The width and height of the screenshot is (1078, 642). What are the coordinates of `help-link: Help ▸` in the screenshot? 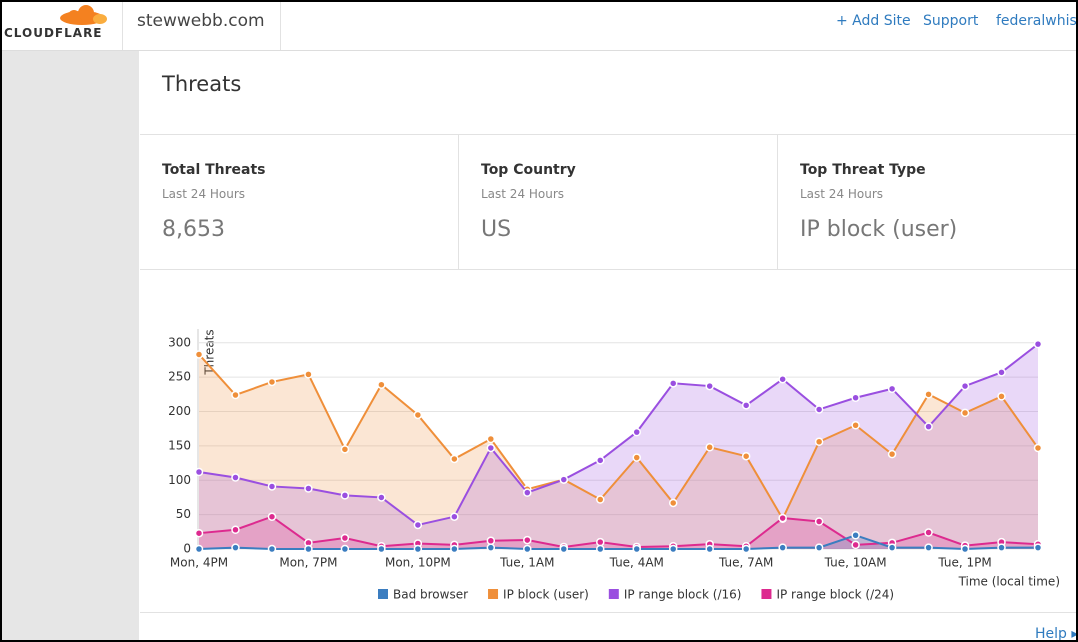 It's located at (1056, 634).